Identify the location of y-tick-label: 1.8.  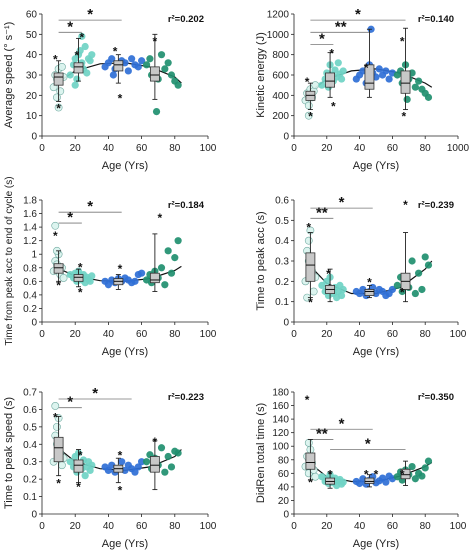
(30, 201).